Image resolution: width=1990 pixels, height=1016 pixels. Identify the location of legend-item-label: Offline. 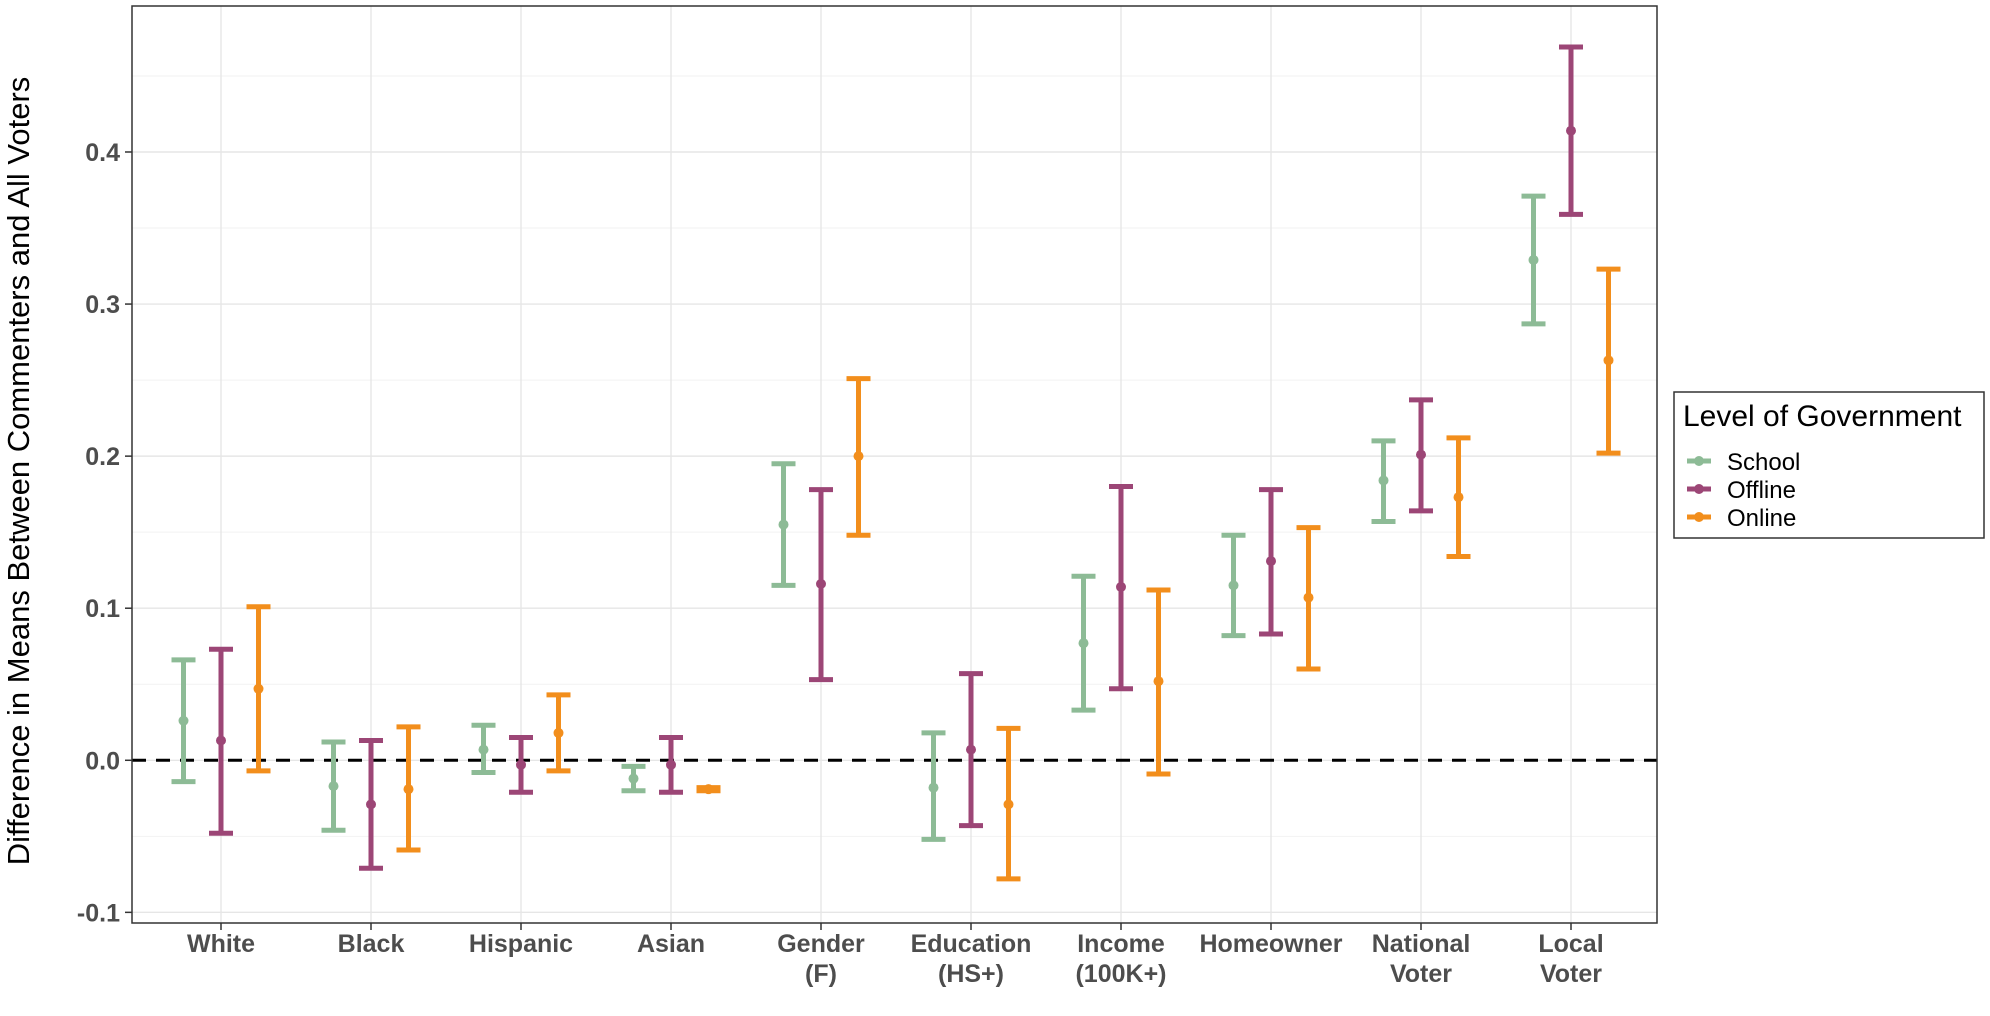
(1761, 490).